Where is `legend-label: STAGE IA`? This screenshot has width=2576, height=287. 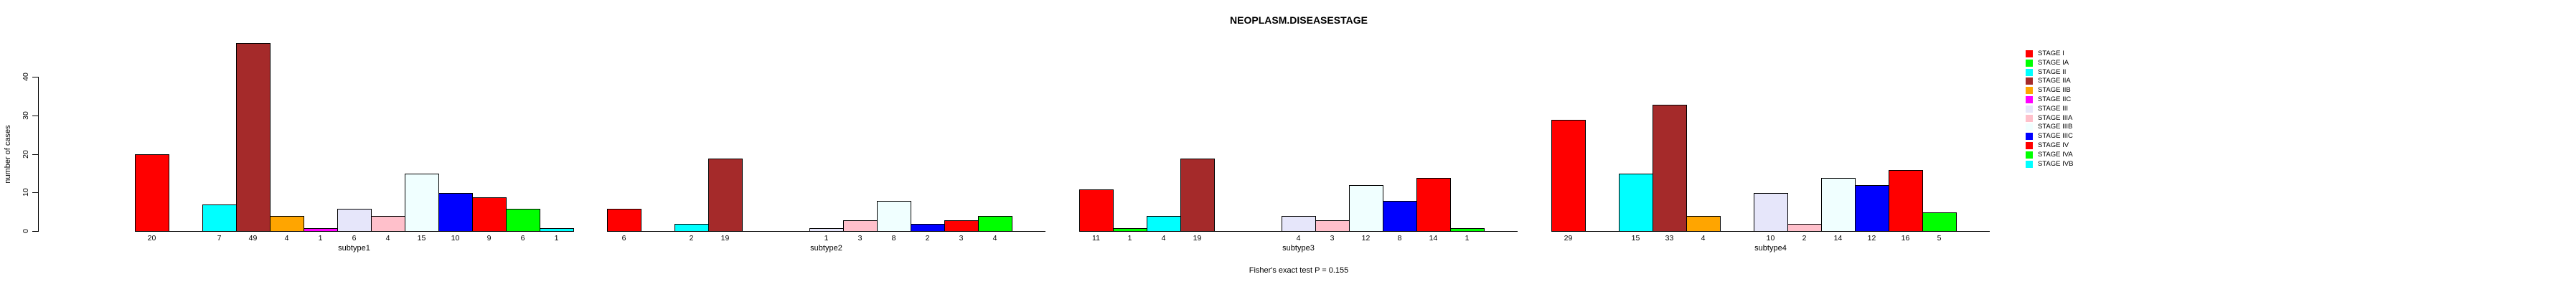 legend-label: STAGE IA is located at coordinates (2053, 63).